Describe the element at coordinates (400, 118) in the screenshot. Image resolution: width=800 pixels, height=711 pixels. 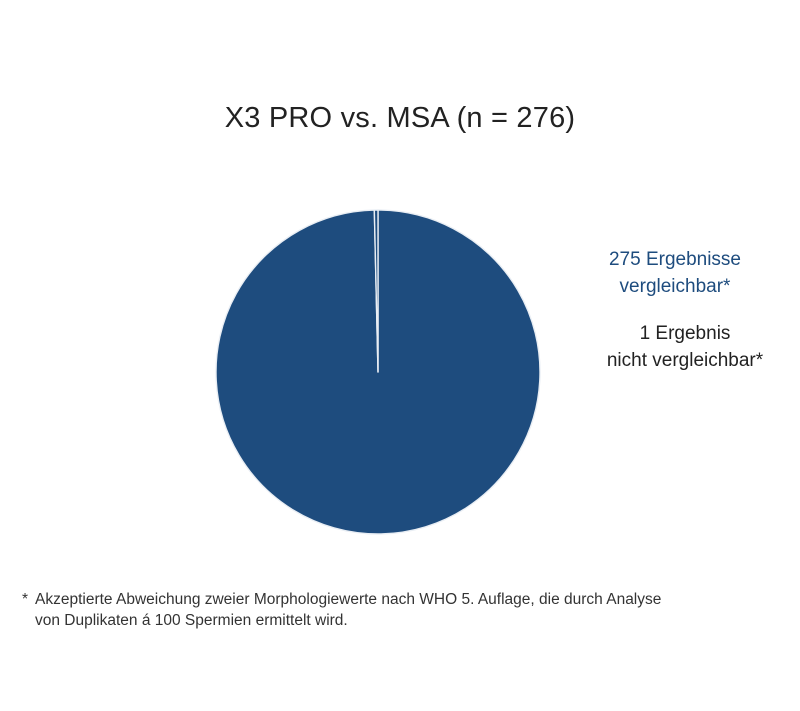
I see `chart-title: X3 PRO vs. MSA (n = 276)` at that location.